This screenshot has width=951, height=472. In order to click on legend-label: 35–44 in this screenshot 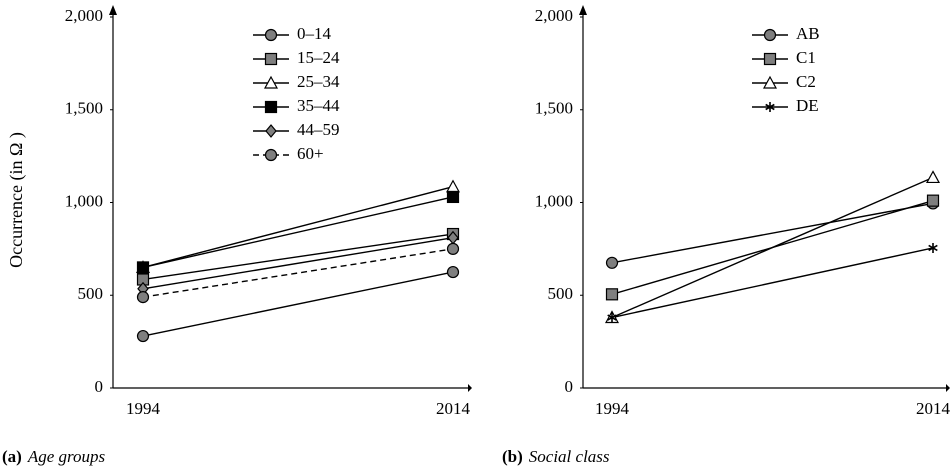, I will do `click(318, 105)`.